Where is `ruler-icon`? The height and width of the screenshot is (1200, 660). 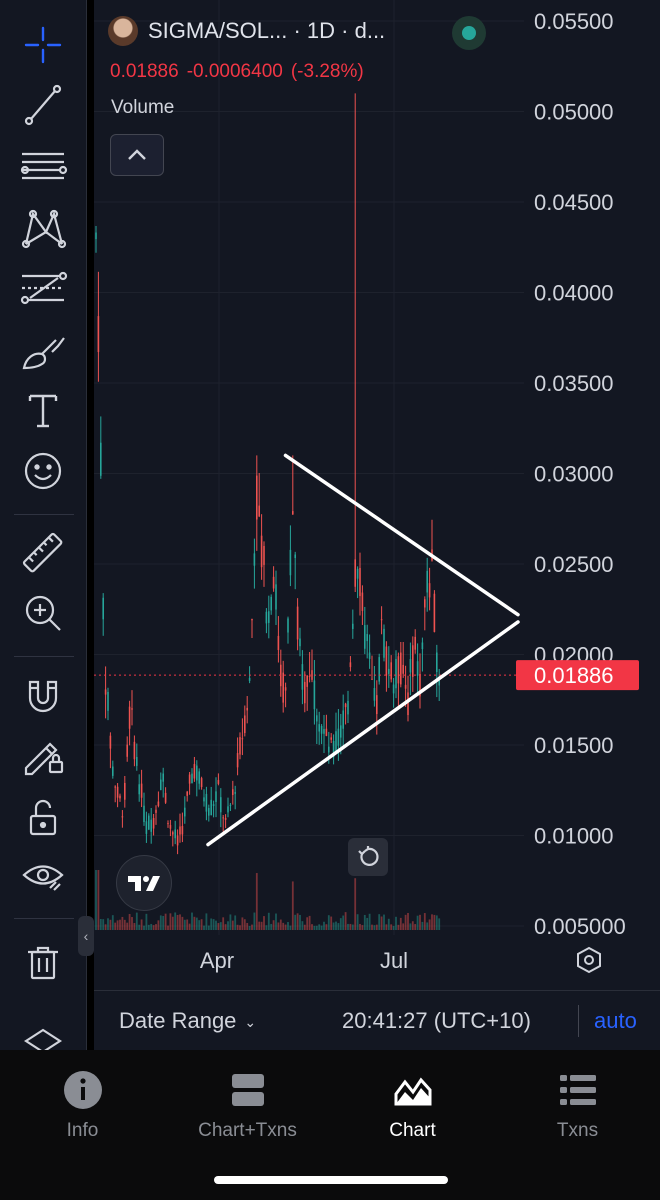
ruler-icon is located at coordinates (43, 553).